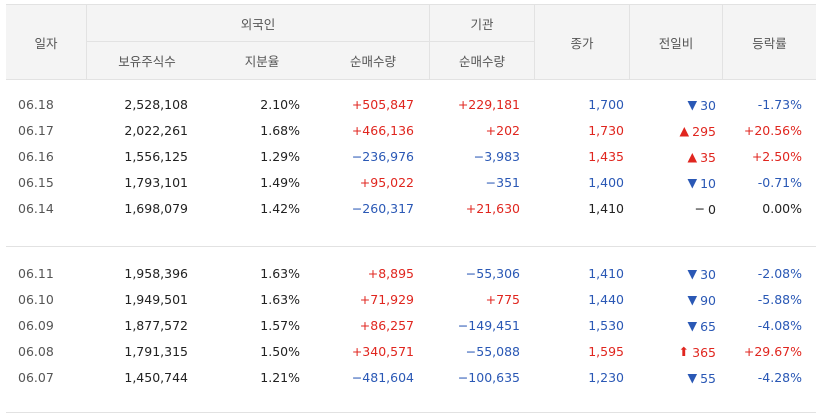 Image resolution: width=818 pixels, height=418 pixels. Describe the element at coordinates (772, 351) in the screenshot. I see `rate-cell: +29.67%` at that location.